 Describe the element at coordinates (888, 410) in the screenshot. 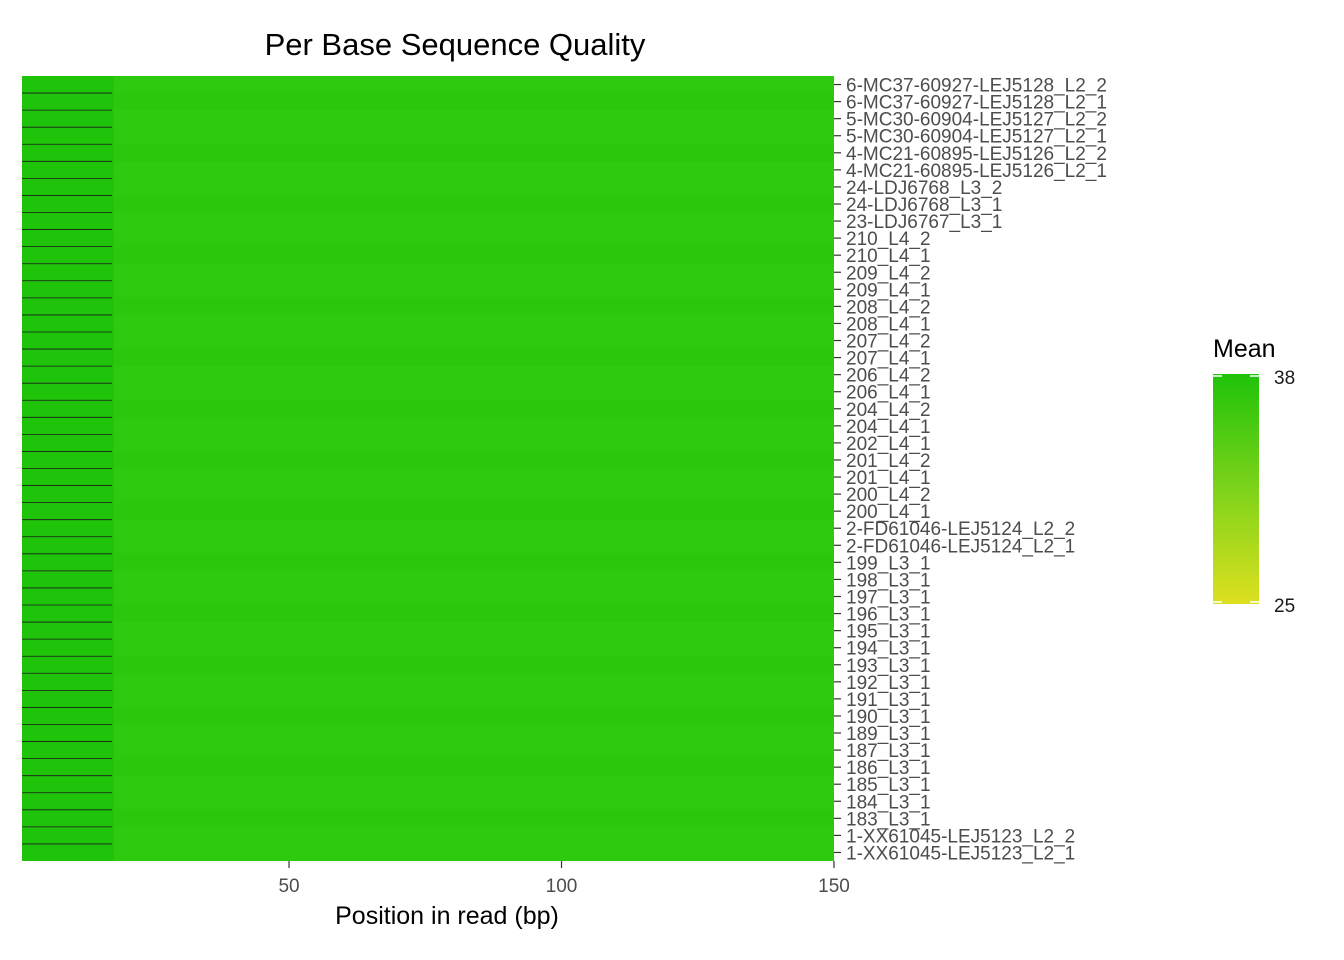

I see `sample-label: 204_L4_2` at that location.